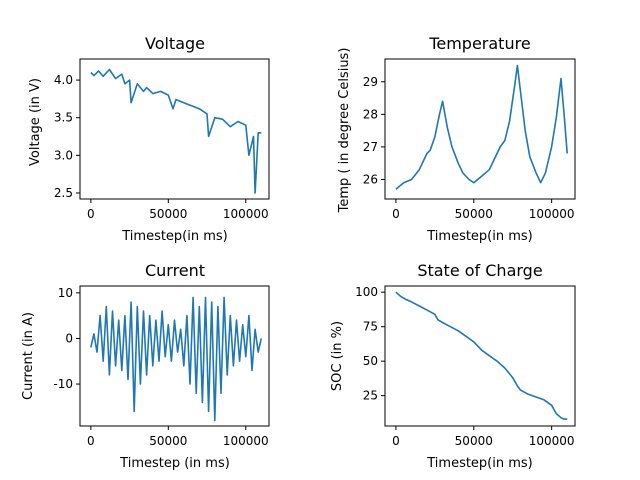 The image size is (640, 480). What do you see at coordinates (91, 441) in the screenshot?
I see `current-x-tick-label: 0` at bounding box center [91, 441].